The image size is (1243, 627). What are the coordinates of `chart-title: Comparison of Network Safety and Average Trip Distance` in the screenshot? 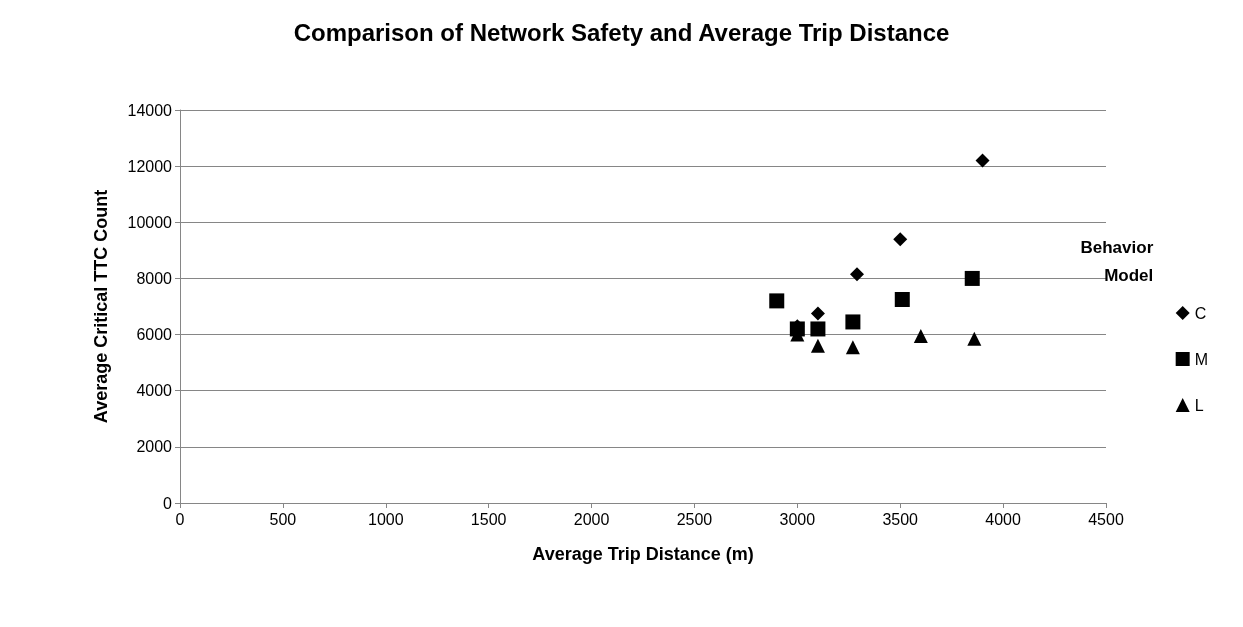 It's located at (621, 32).